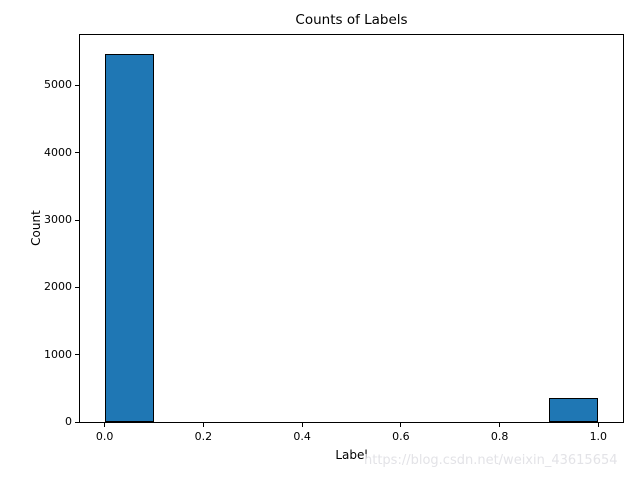  Describe the element at coordinates (499, 436) in the screenshot. I see `x-tick-label: 0.8` at that location.